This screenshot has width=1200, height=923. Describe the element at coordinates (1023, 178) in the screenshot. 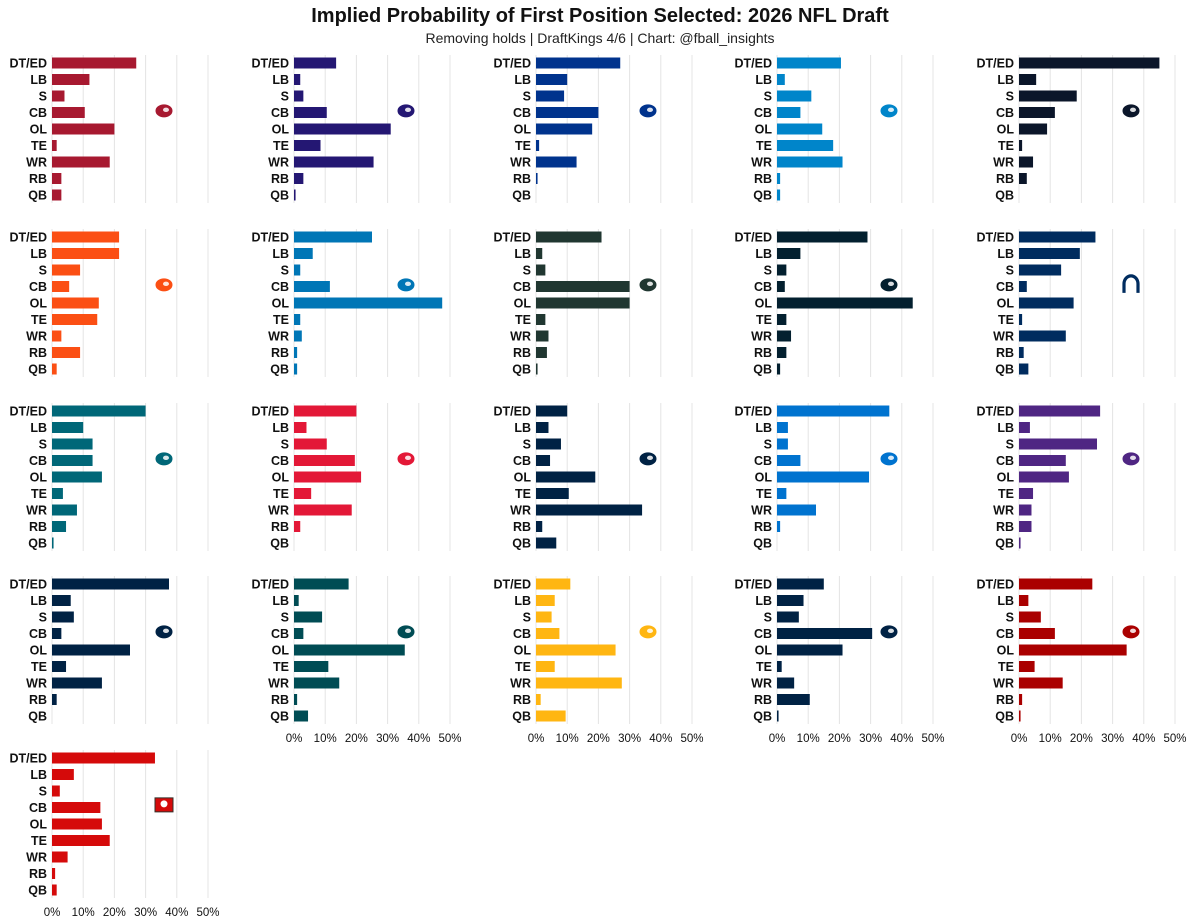

I see `bar-bears-rb` at that location.